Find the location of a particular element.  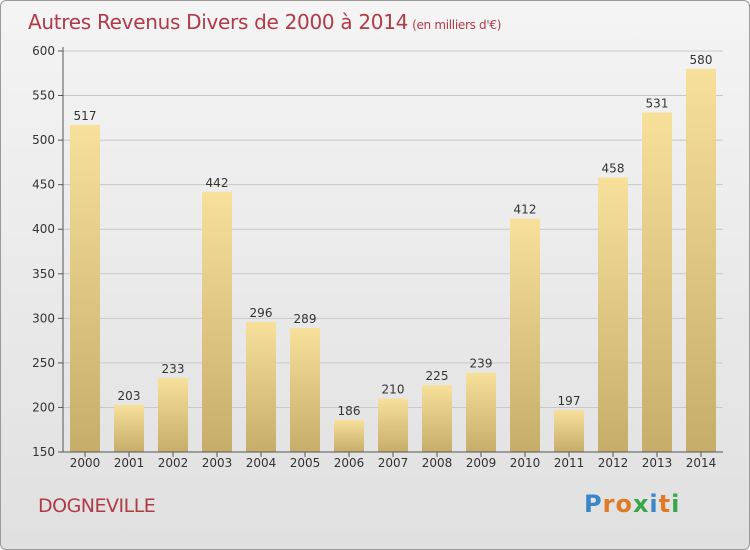

x-tick-label: 2001 is located at coordinates (129, 463).